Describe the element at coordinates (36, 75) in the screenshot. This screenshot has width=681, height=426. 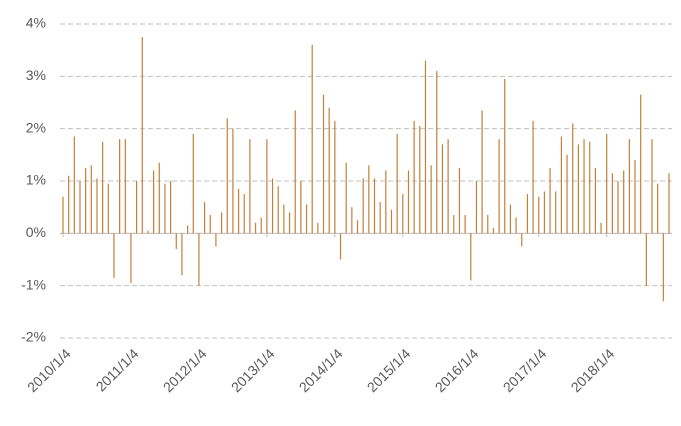
I see `y-tick-label: 3%` at that location.